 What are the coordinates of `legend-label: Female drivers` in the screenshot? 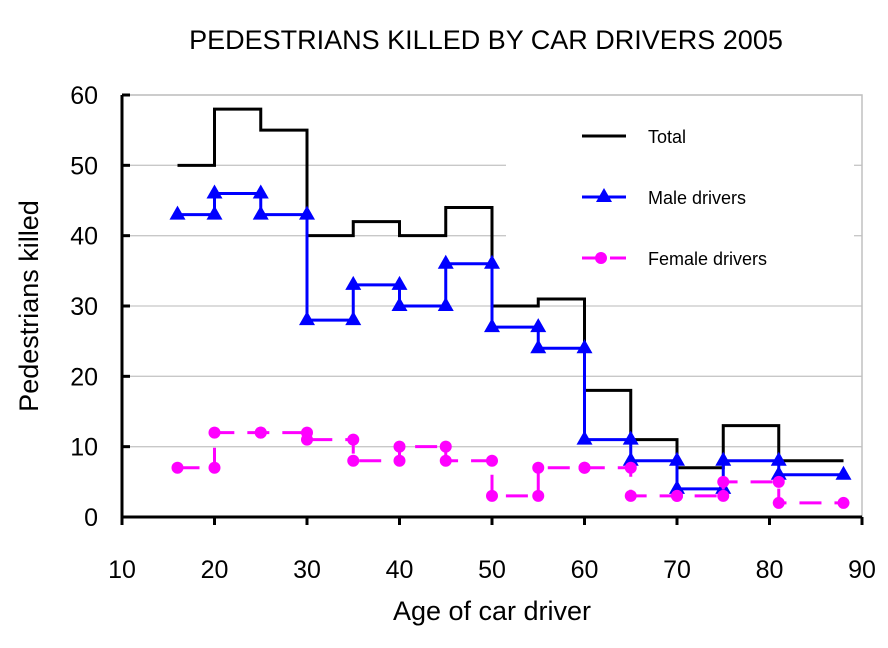 It's located at (707, 259).